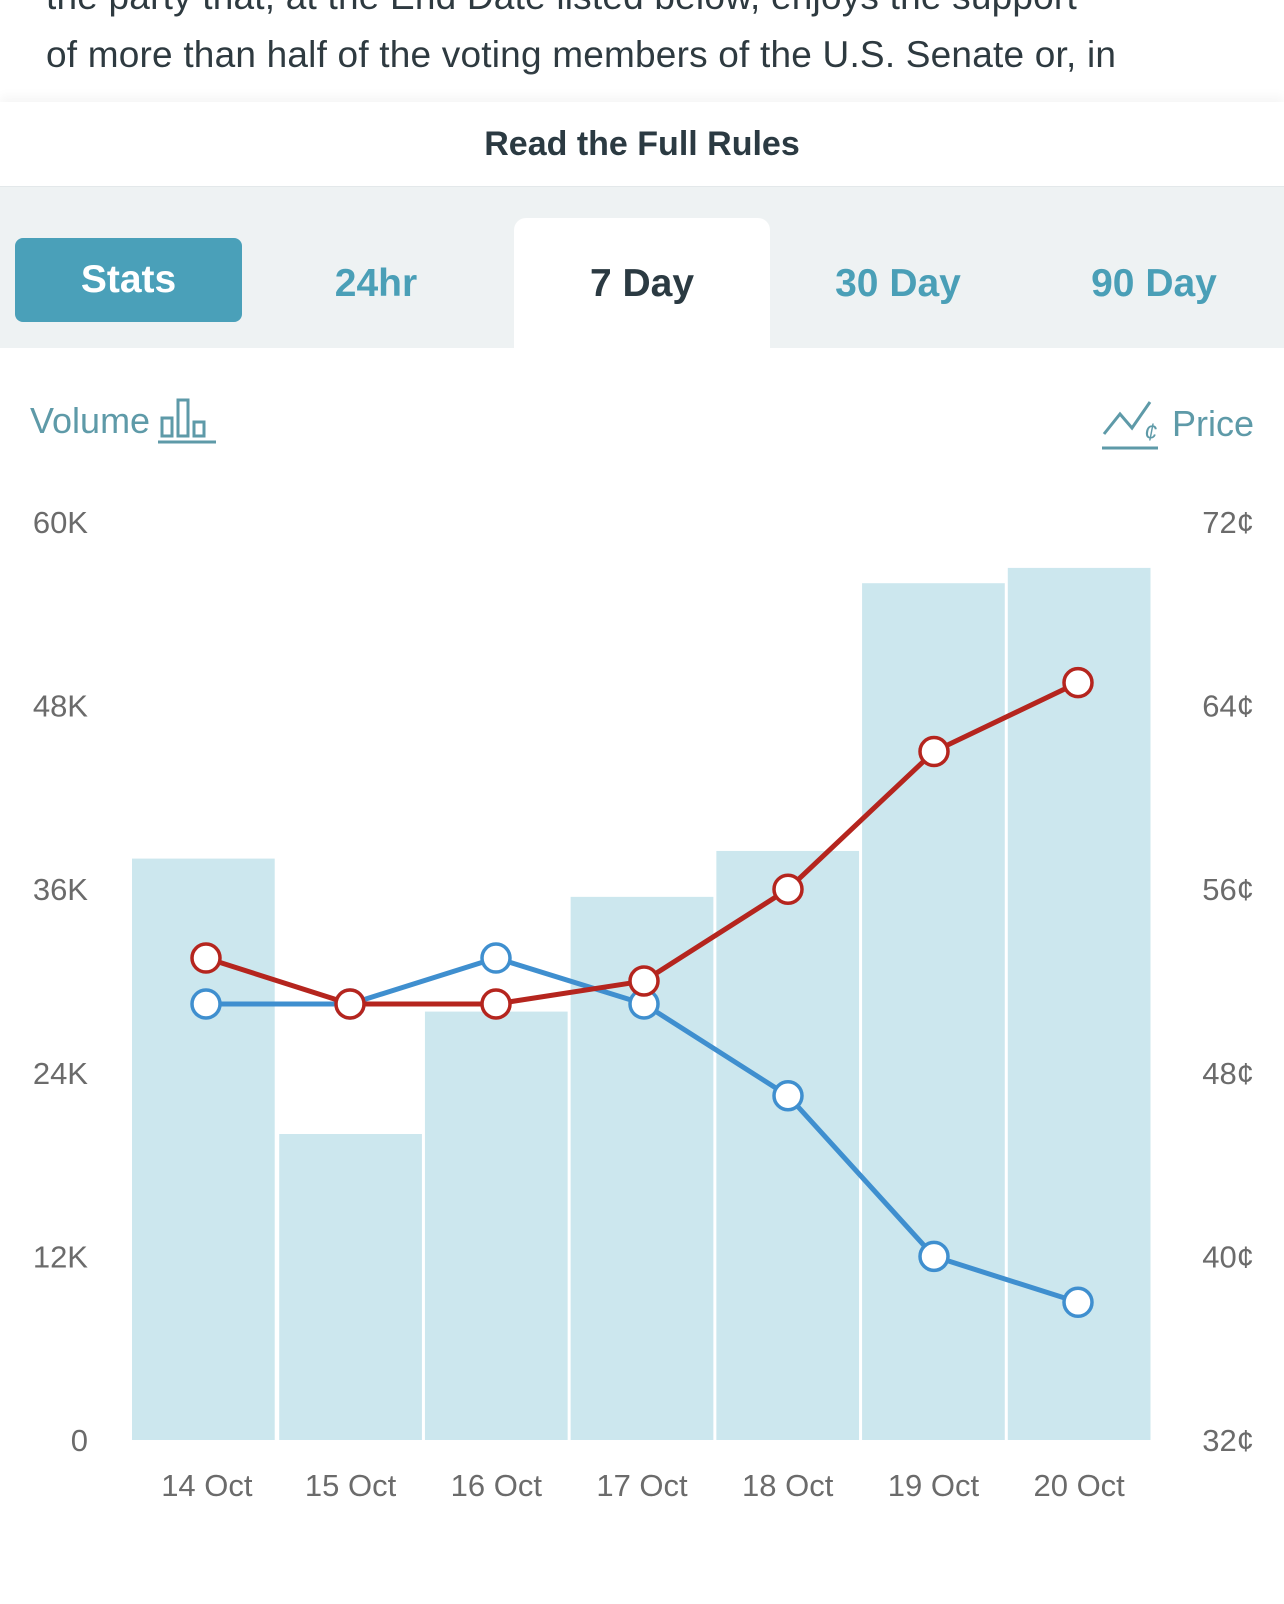 Image resolution: width=1284 pixels, height=1604 pixels. What do you see at coordinates (642, 144) in the screenshot?
I see `read-full-rules-button: Read the Full Rules` at bounding box center [642, 144].